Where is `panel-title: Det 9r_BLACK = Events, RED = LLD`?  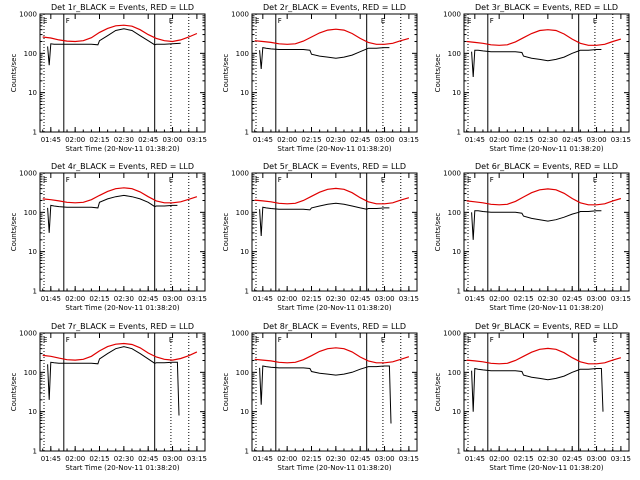
panel-title: Det 9r_BLACK = Events, RED = LLD is located at coordinates (546, 326).